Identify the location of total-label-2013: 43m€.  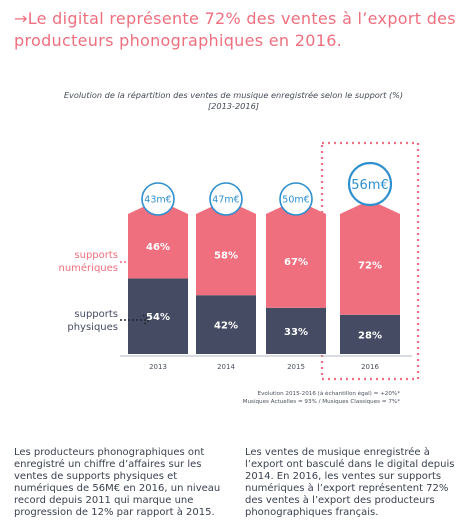
(157, 200).